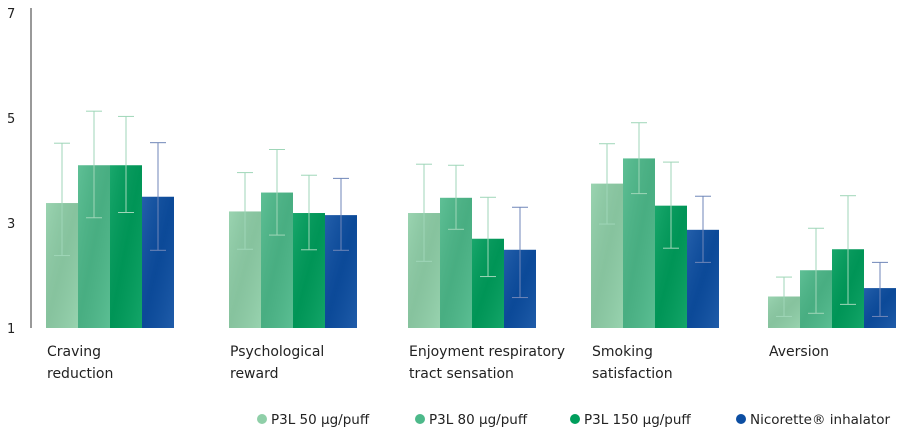 The width and height of the screenshot is (903, 436). I want to click on category-label: reduction, so click(80, 374).